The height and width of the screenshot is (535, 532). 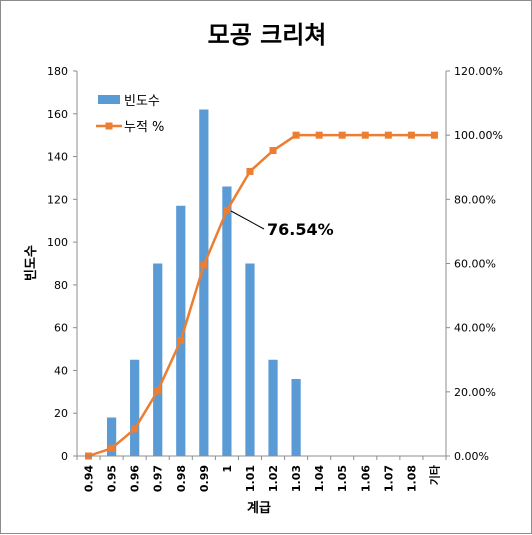 What do you see at coordinates (273, 478) in the screenshot?
I see `x-tick-label: 1.02` at bounding box center [273, 478].